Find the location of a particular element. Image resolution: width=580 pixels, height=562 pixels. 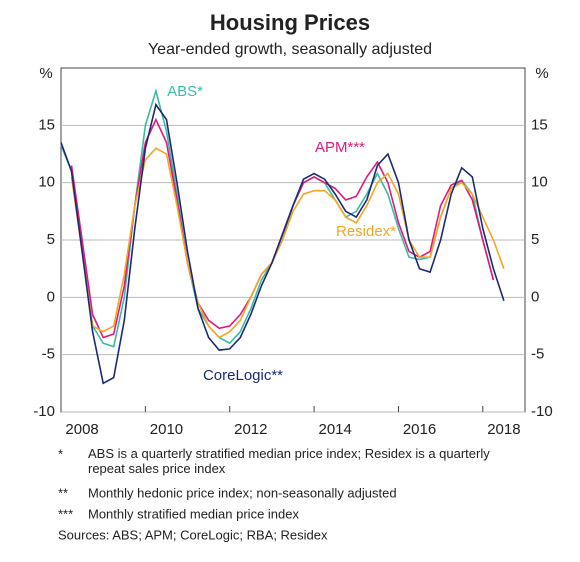

y-tick-label: 5 is located at coordinates (51, 239).